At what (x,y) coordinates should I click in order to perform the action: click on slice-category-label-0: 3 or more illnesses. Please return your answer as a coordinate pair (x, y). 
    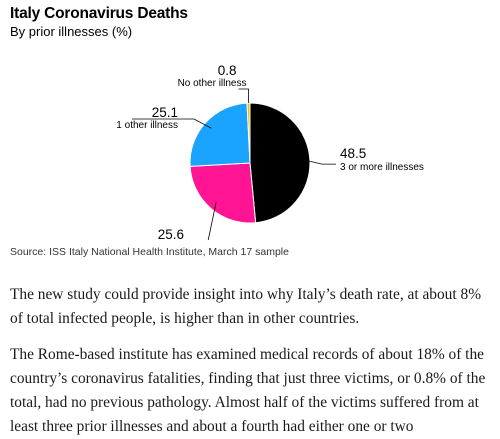
    Looking at the image, I should click on (382, 167).